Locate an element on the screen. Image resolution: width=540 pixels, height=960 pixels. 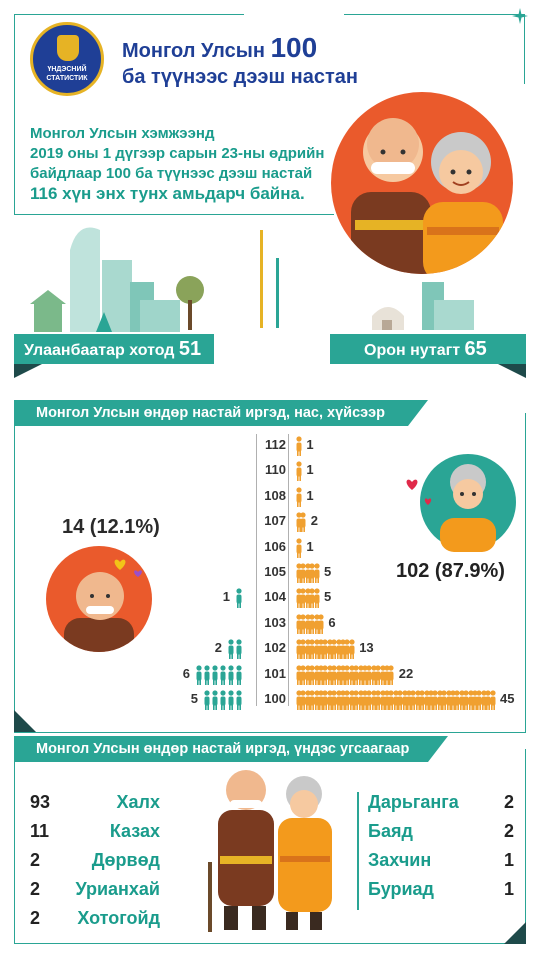
female-count: 45 is located at coordinates (507, 698).